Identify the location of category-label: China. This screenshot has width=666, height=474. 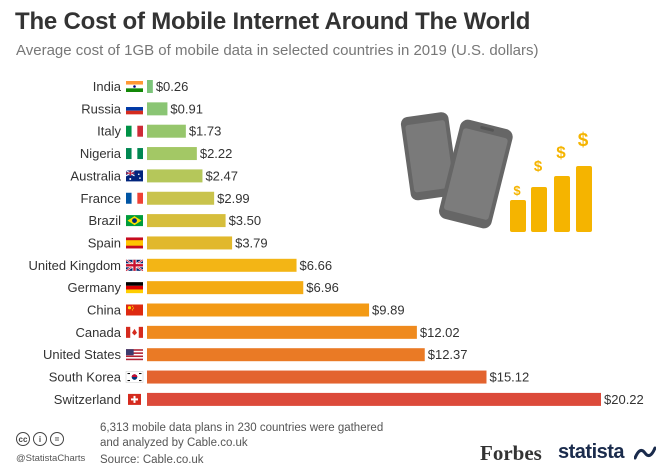
(104, 310).